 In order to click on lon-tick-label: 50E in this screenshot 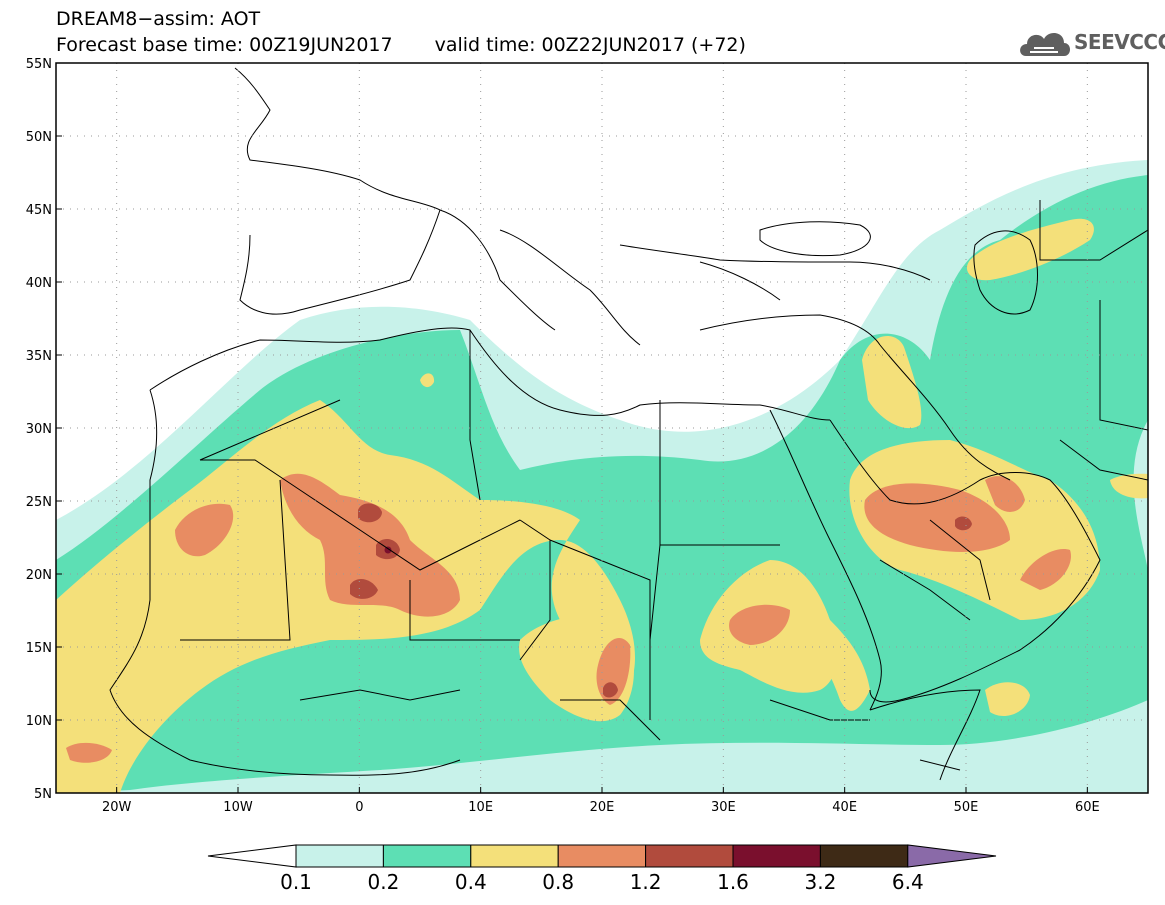, I will do `click(966, 807)`.